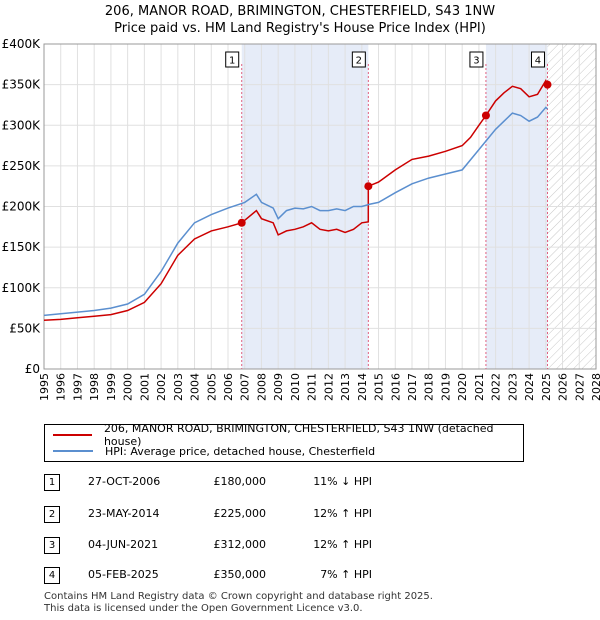 This screenshot has height=620, width=600. What do you see at coordinates (479, 387) in the screenshot?
I see `x-tick-label: 2021` at bounding box center [479, 387].